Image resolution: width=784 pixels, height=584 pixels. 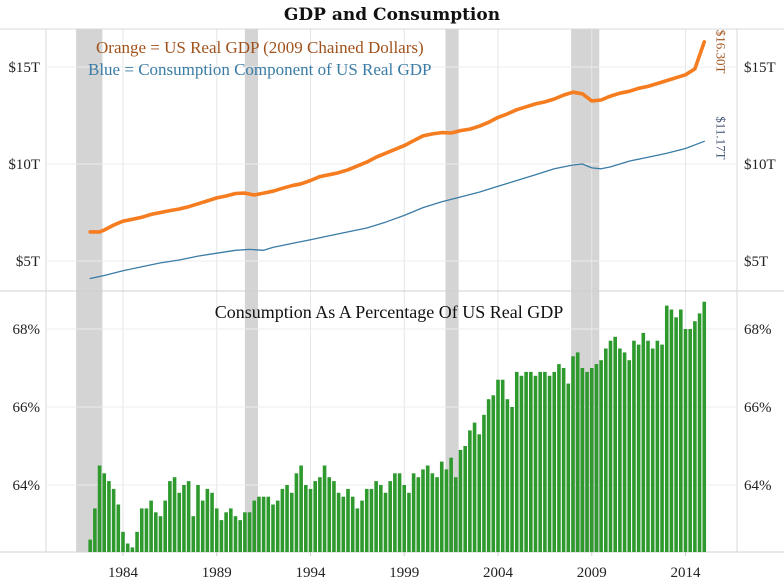 I want to click on x-tick-label: 2004, so click(x=498, y=573).